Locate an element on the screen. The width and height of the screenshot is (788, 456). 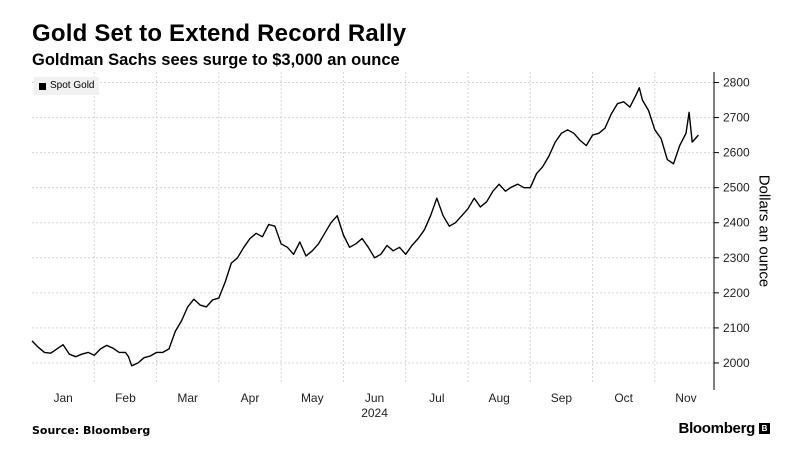
y-tick-label: 2500 is located at coordinates (736, 188).